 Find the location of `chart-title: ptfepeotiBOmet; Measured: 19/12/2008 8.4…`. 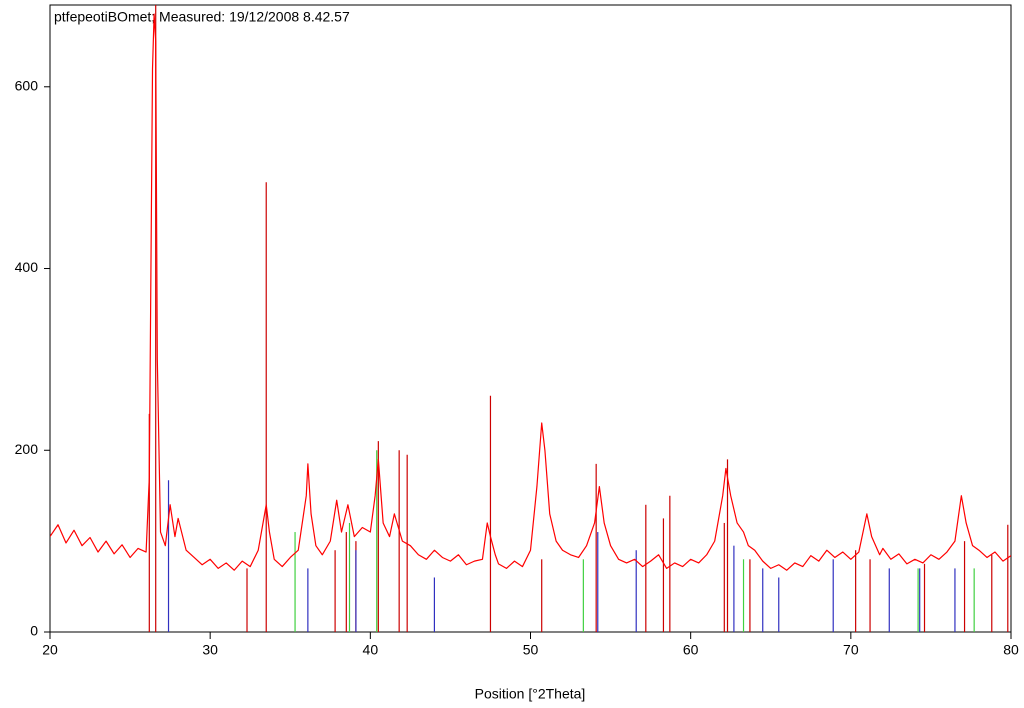

chart-title: ptfepeotiBOmet; Measured: 19/12/2008 8.4… is located at coordinates (202, 17).